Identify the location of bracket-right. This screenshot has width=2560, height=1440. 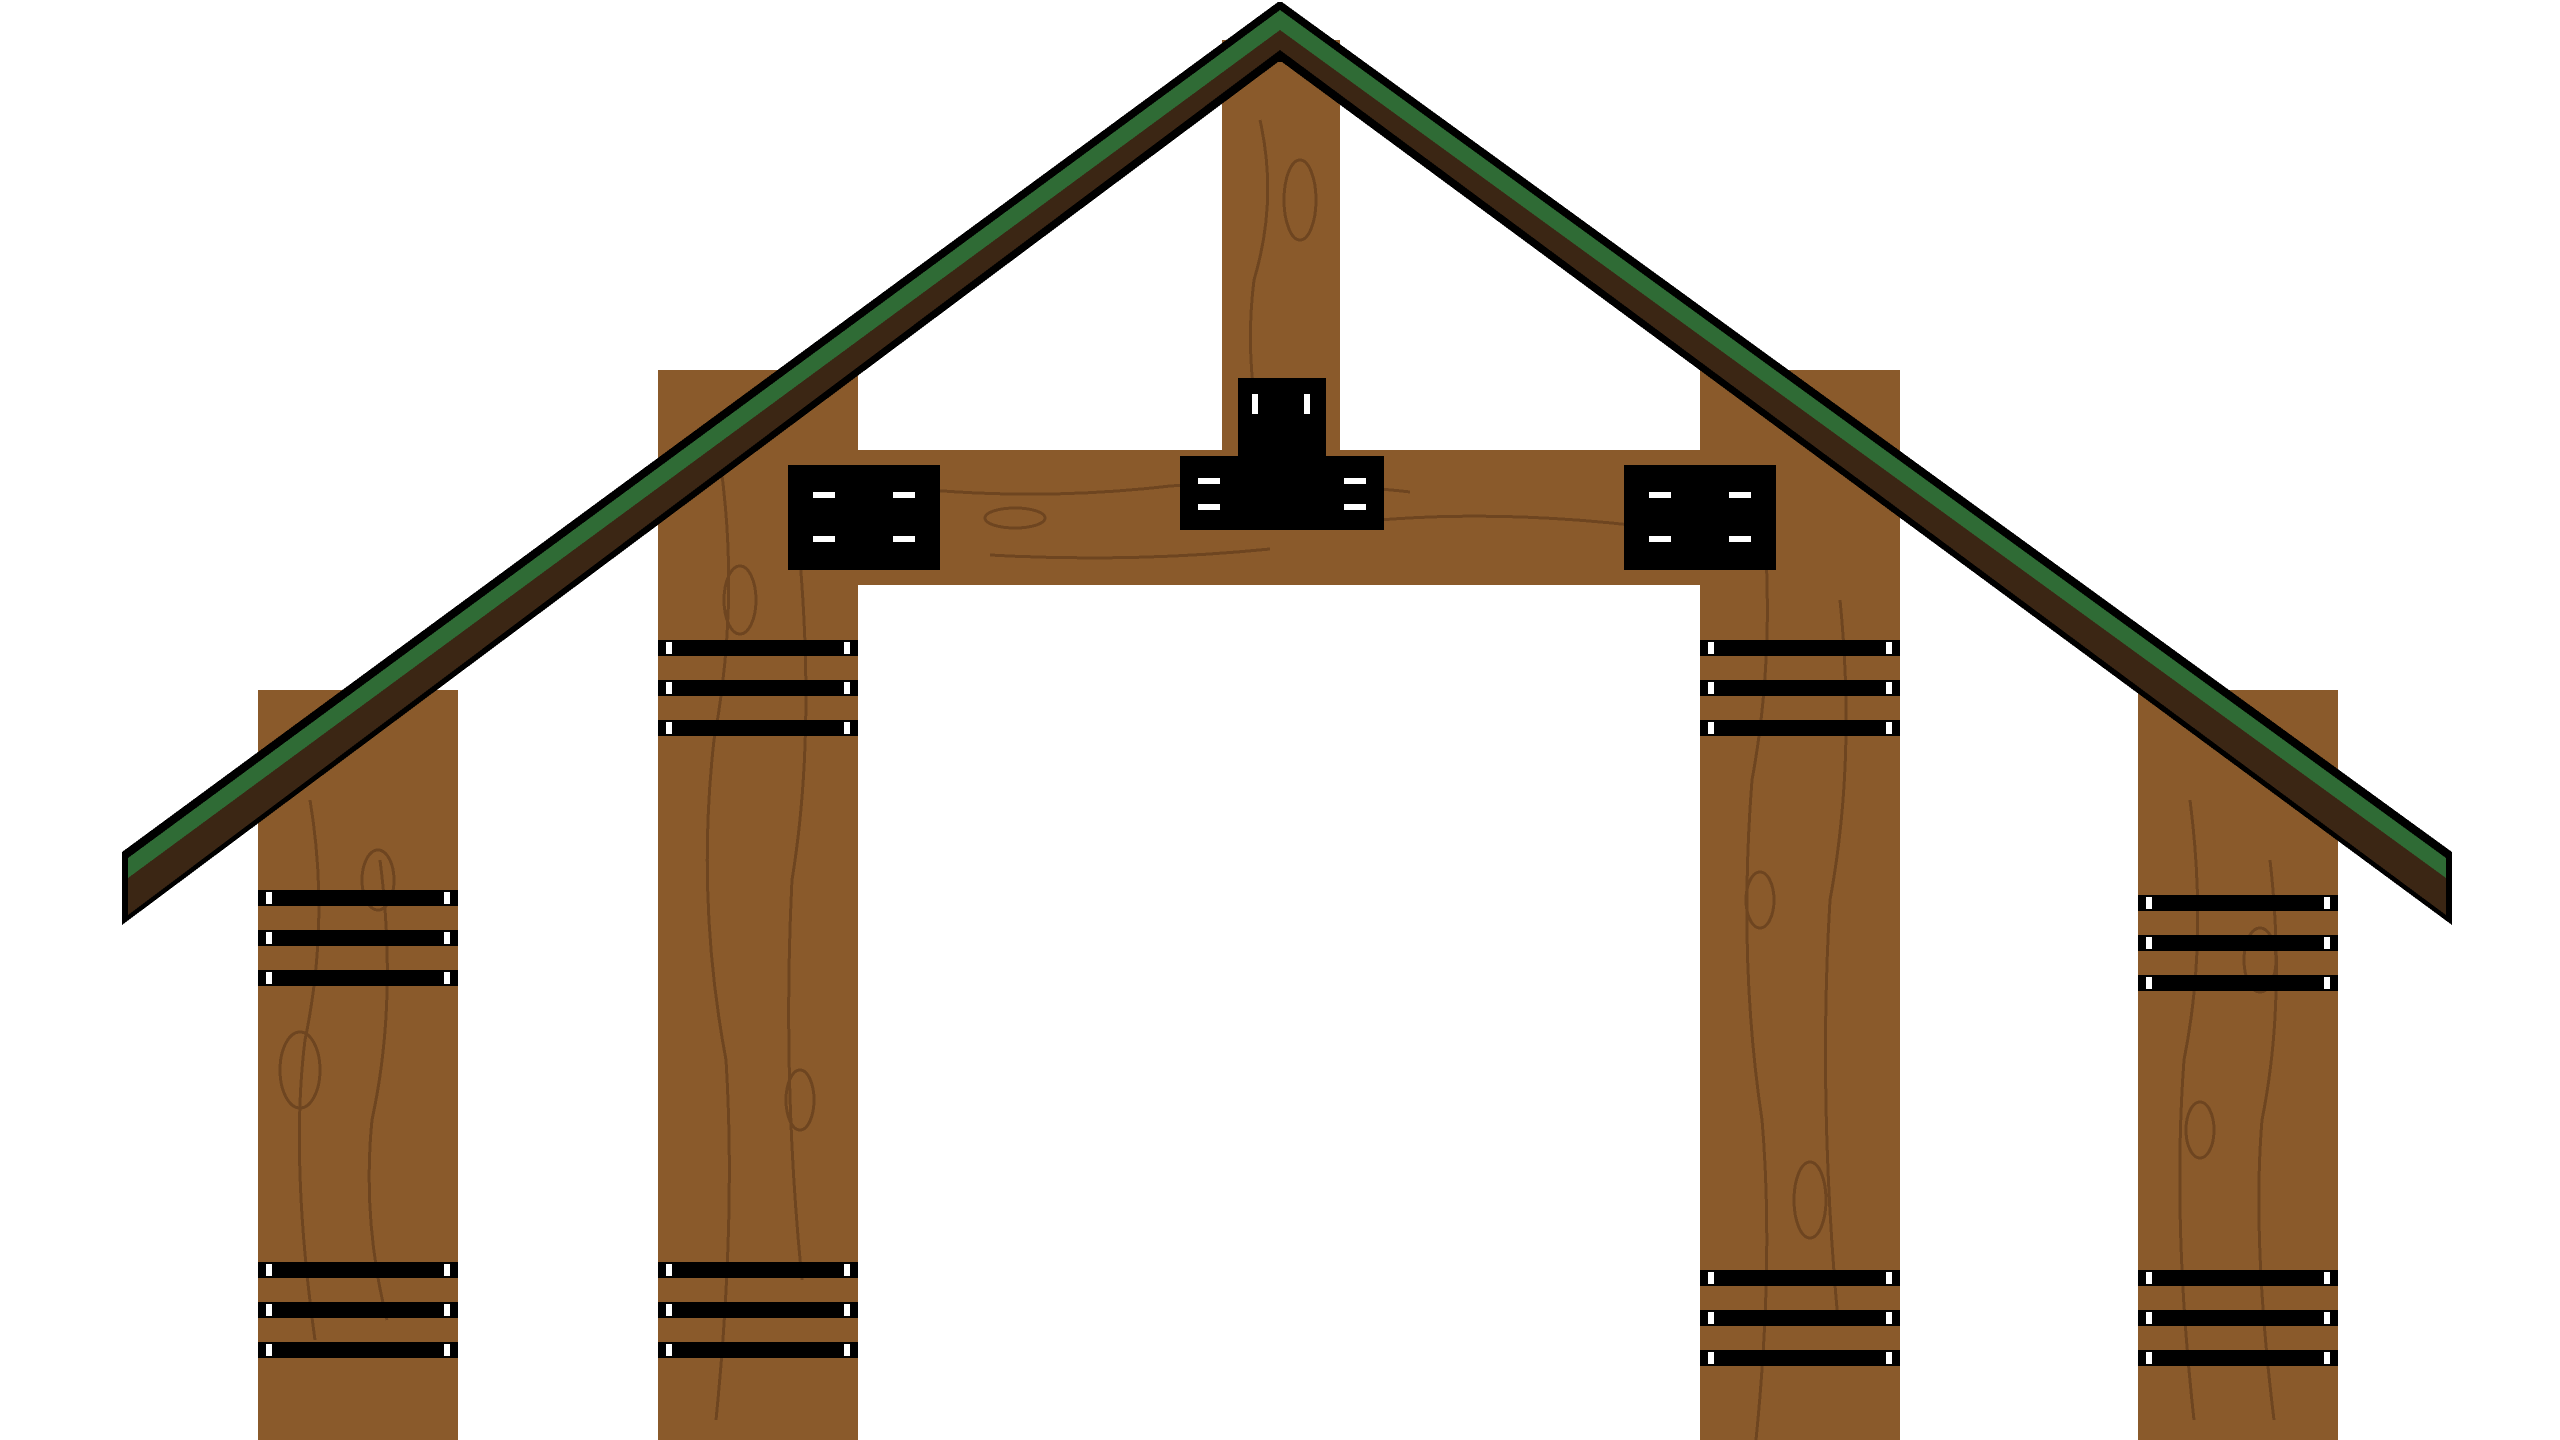
(1700, 517).